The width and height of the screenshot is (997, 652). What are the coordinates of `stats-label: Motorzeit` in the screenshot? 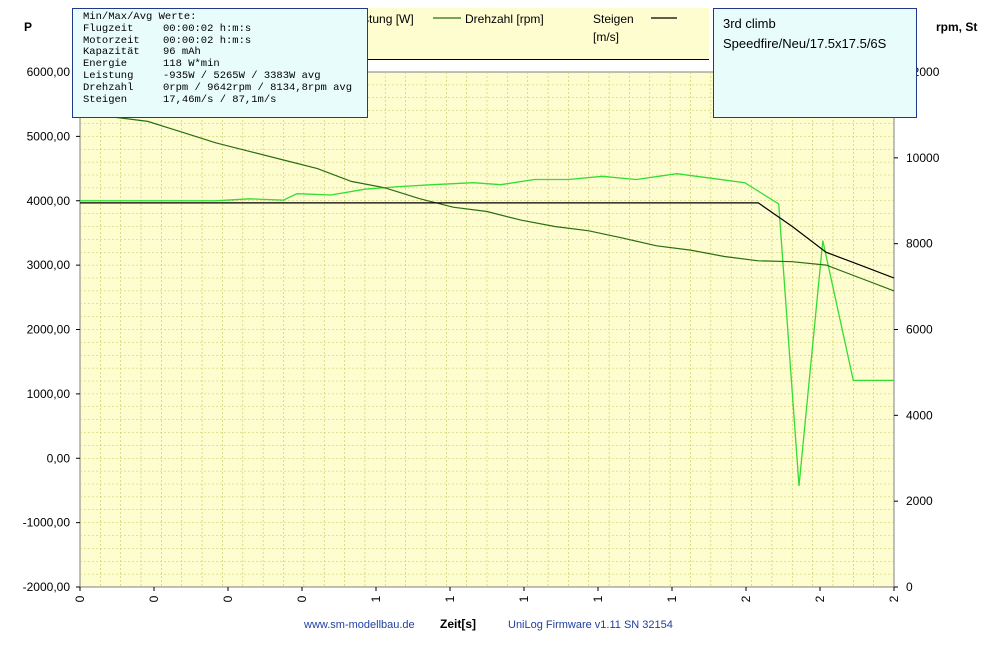 It's located at (111, 40).